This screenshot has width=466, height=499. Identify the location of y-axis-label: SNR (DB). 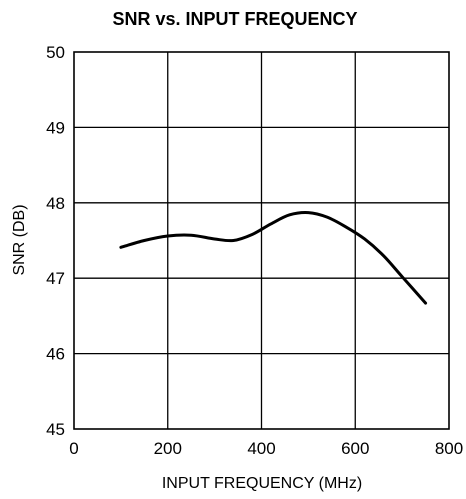
(19, 239).